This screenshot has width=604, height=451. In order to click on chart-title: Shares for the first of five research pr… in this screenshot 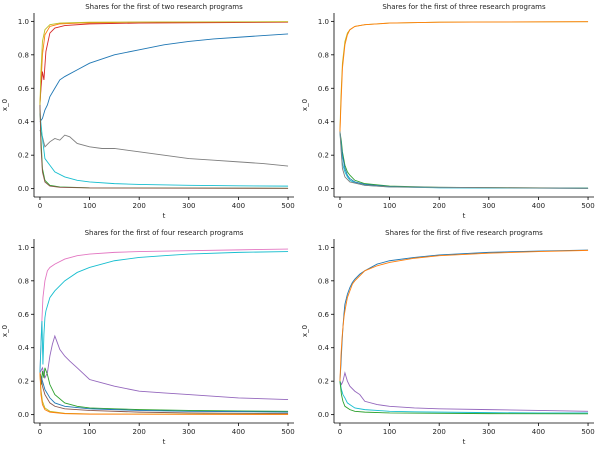, I will do `click(464, 233)`.